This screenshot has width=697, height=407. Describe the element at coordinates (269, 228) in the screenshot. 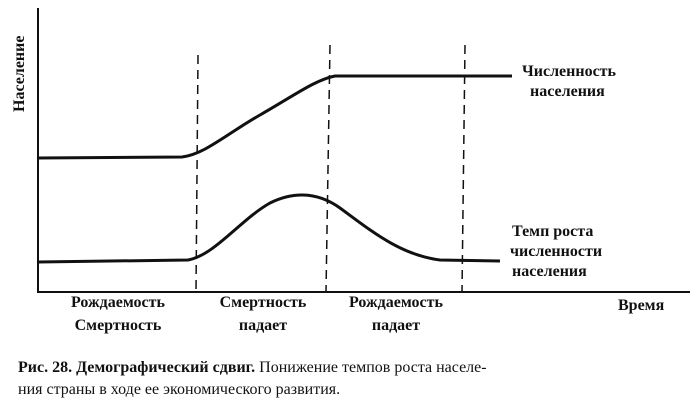

I see `growth-rate-curve` at that location.